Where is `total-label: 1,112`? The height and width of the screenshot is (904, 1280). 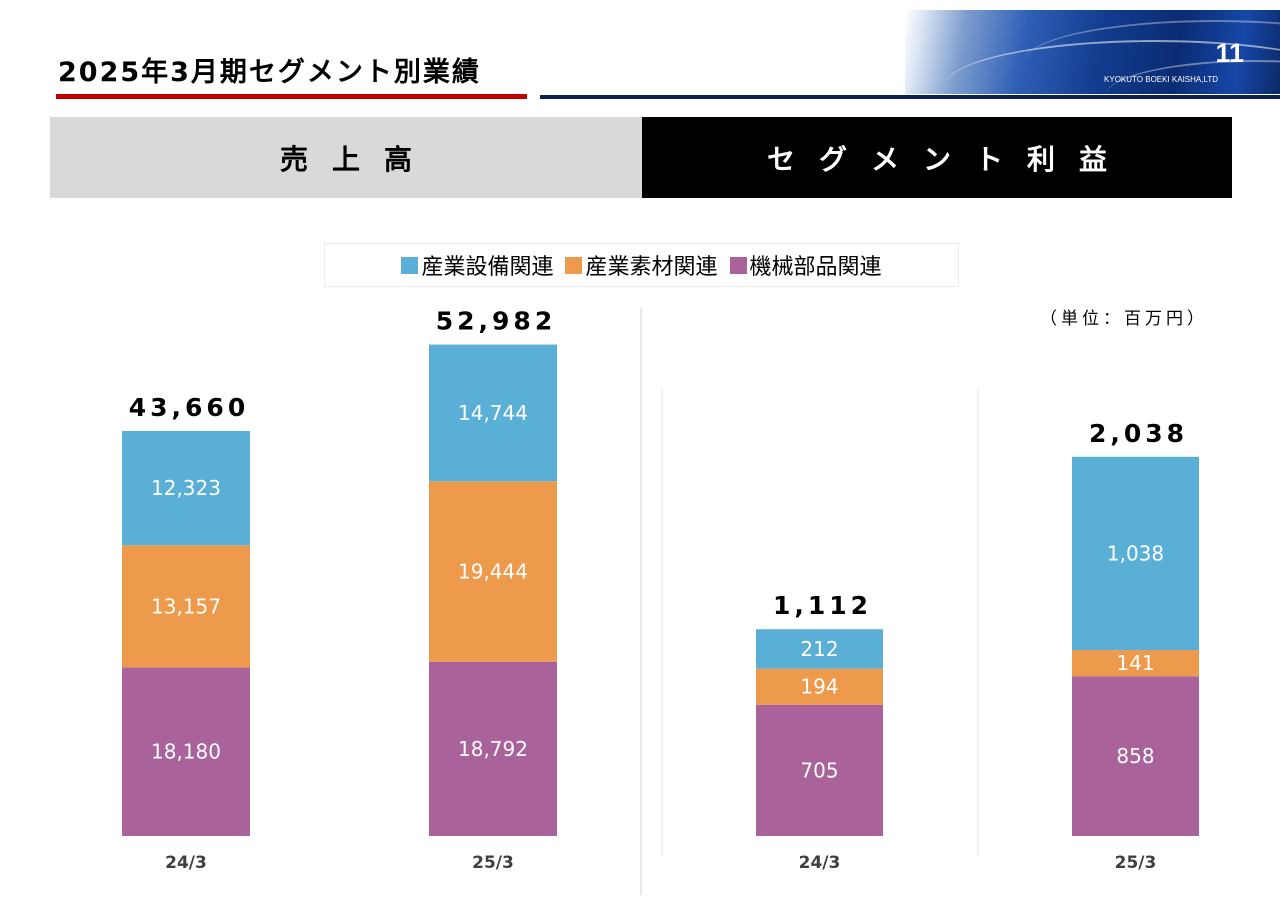 total-label: 1,112 is located at coordinates (822, 605).